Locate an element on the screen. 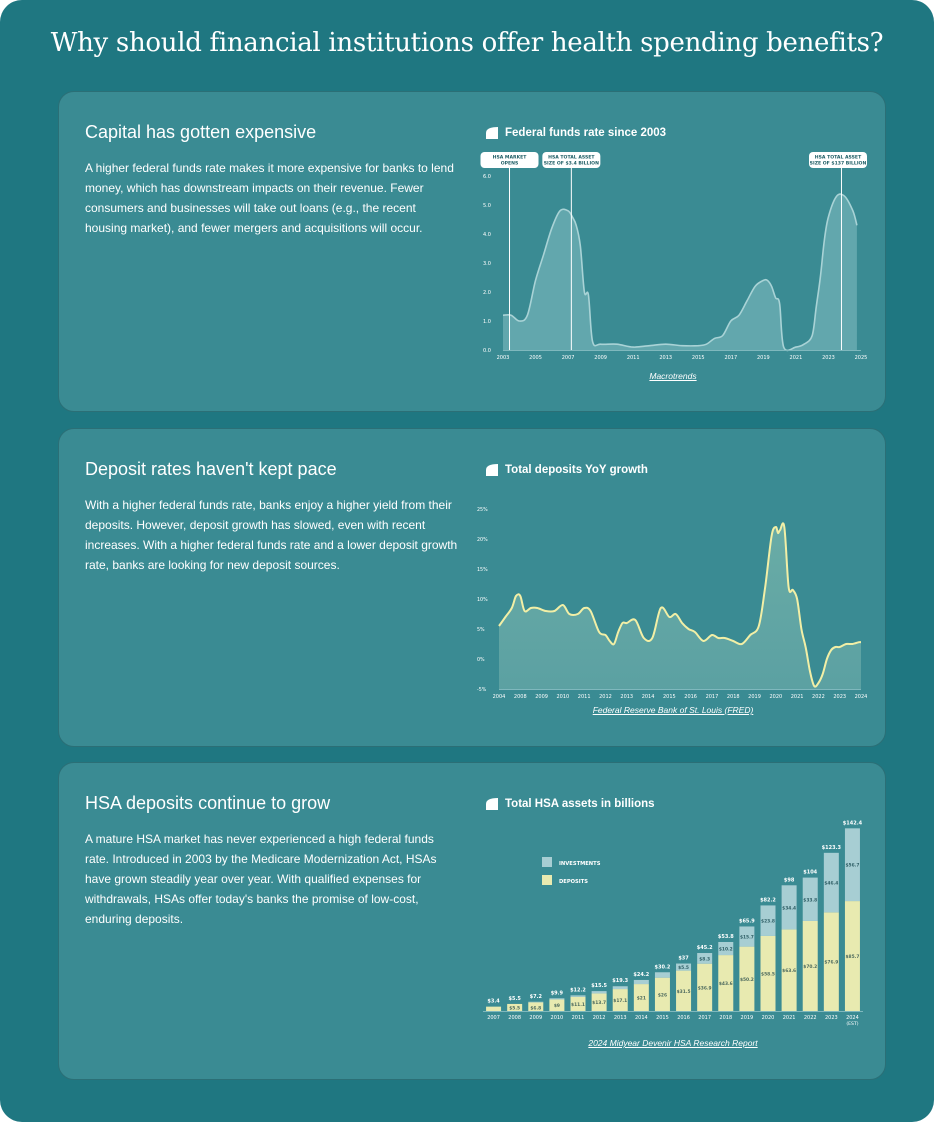 The image size is (934, 1122). legend-swatch-deposits is located at coordinates (547, 880).